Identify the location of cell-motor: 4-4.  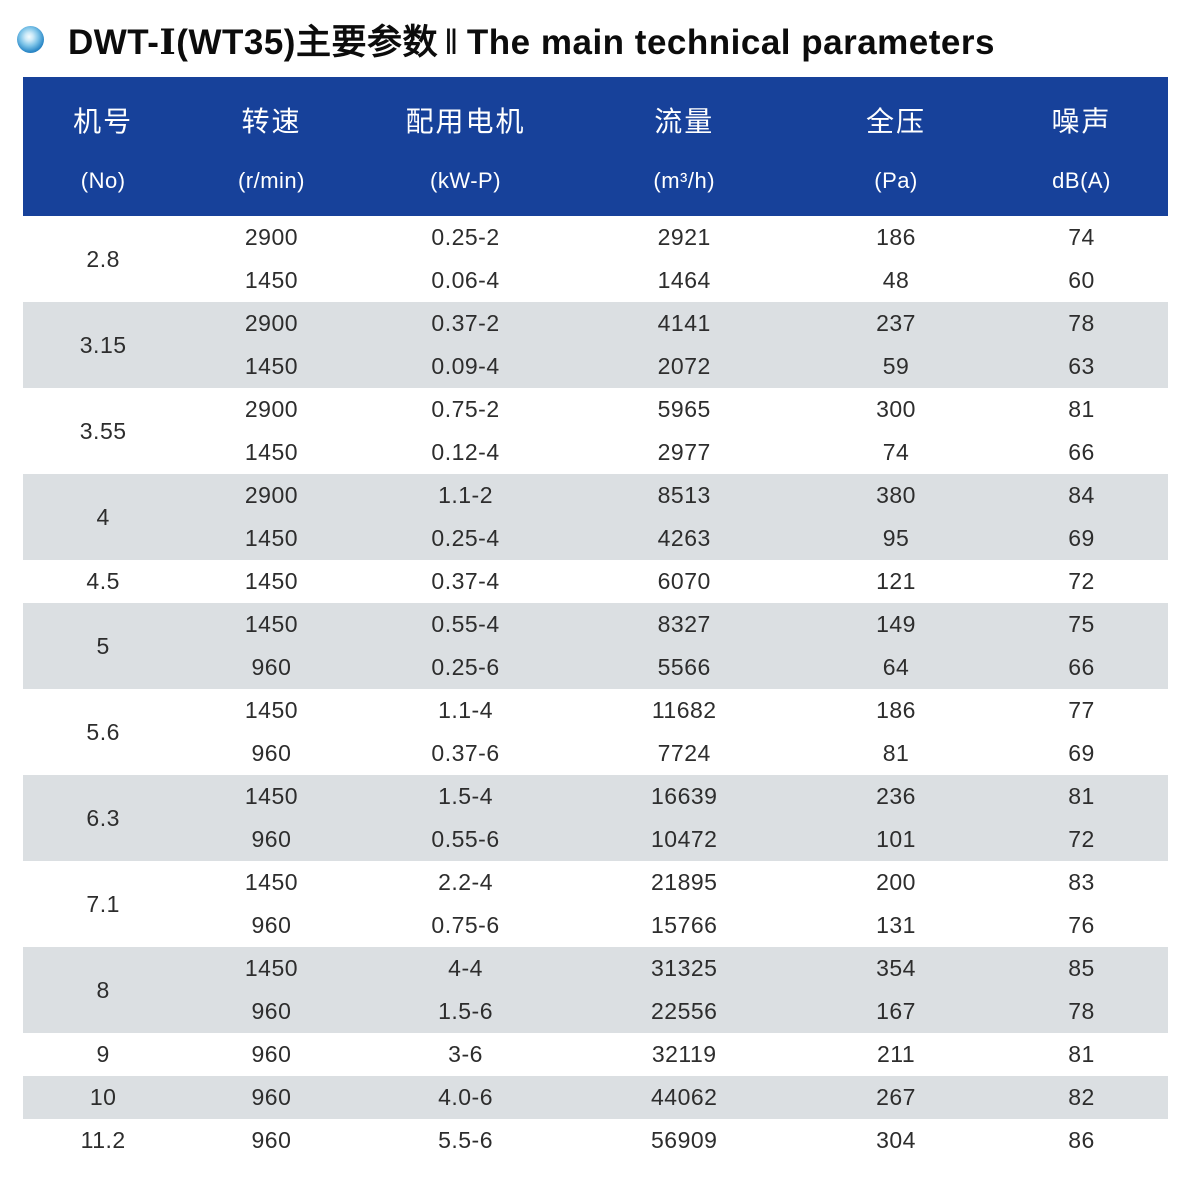
(465, 968).